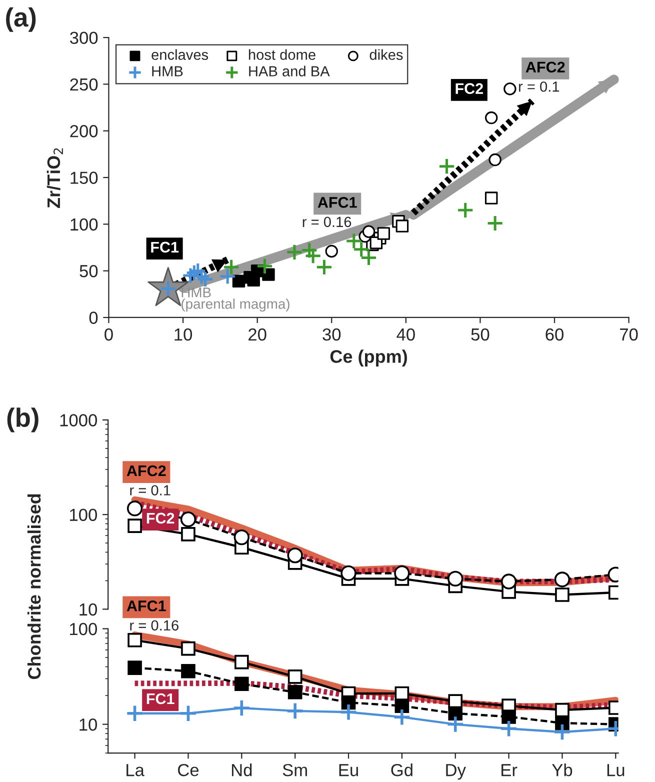  Describe the element at coordinates (456, 772) in the screenshot. I see `x-tick-label: Dy` at that location.